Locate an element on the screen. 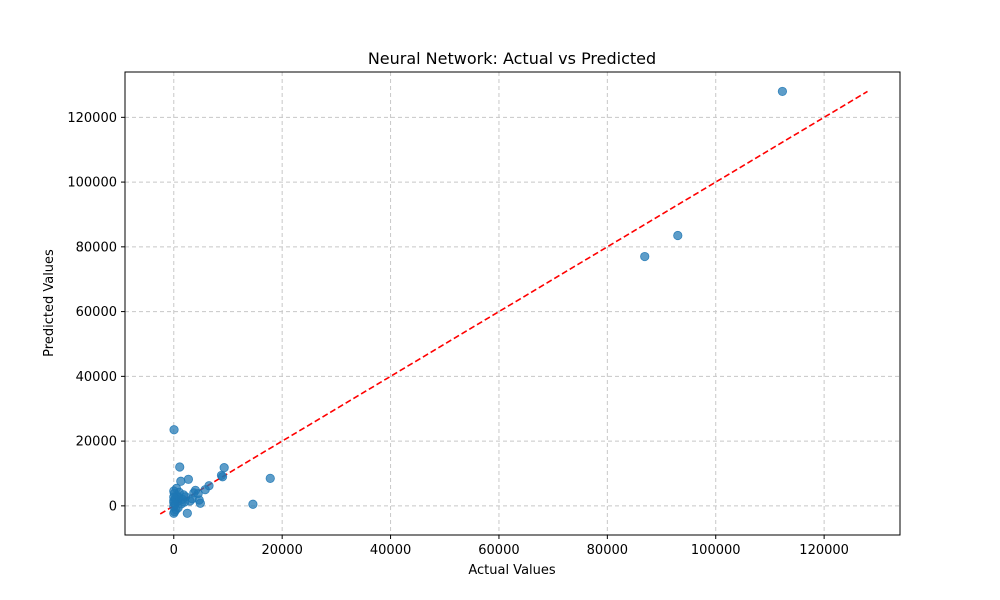 This screenshot has width=1000, height=600. x-tick-label: 20000 is located at coordinates (281, 550).